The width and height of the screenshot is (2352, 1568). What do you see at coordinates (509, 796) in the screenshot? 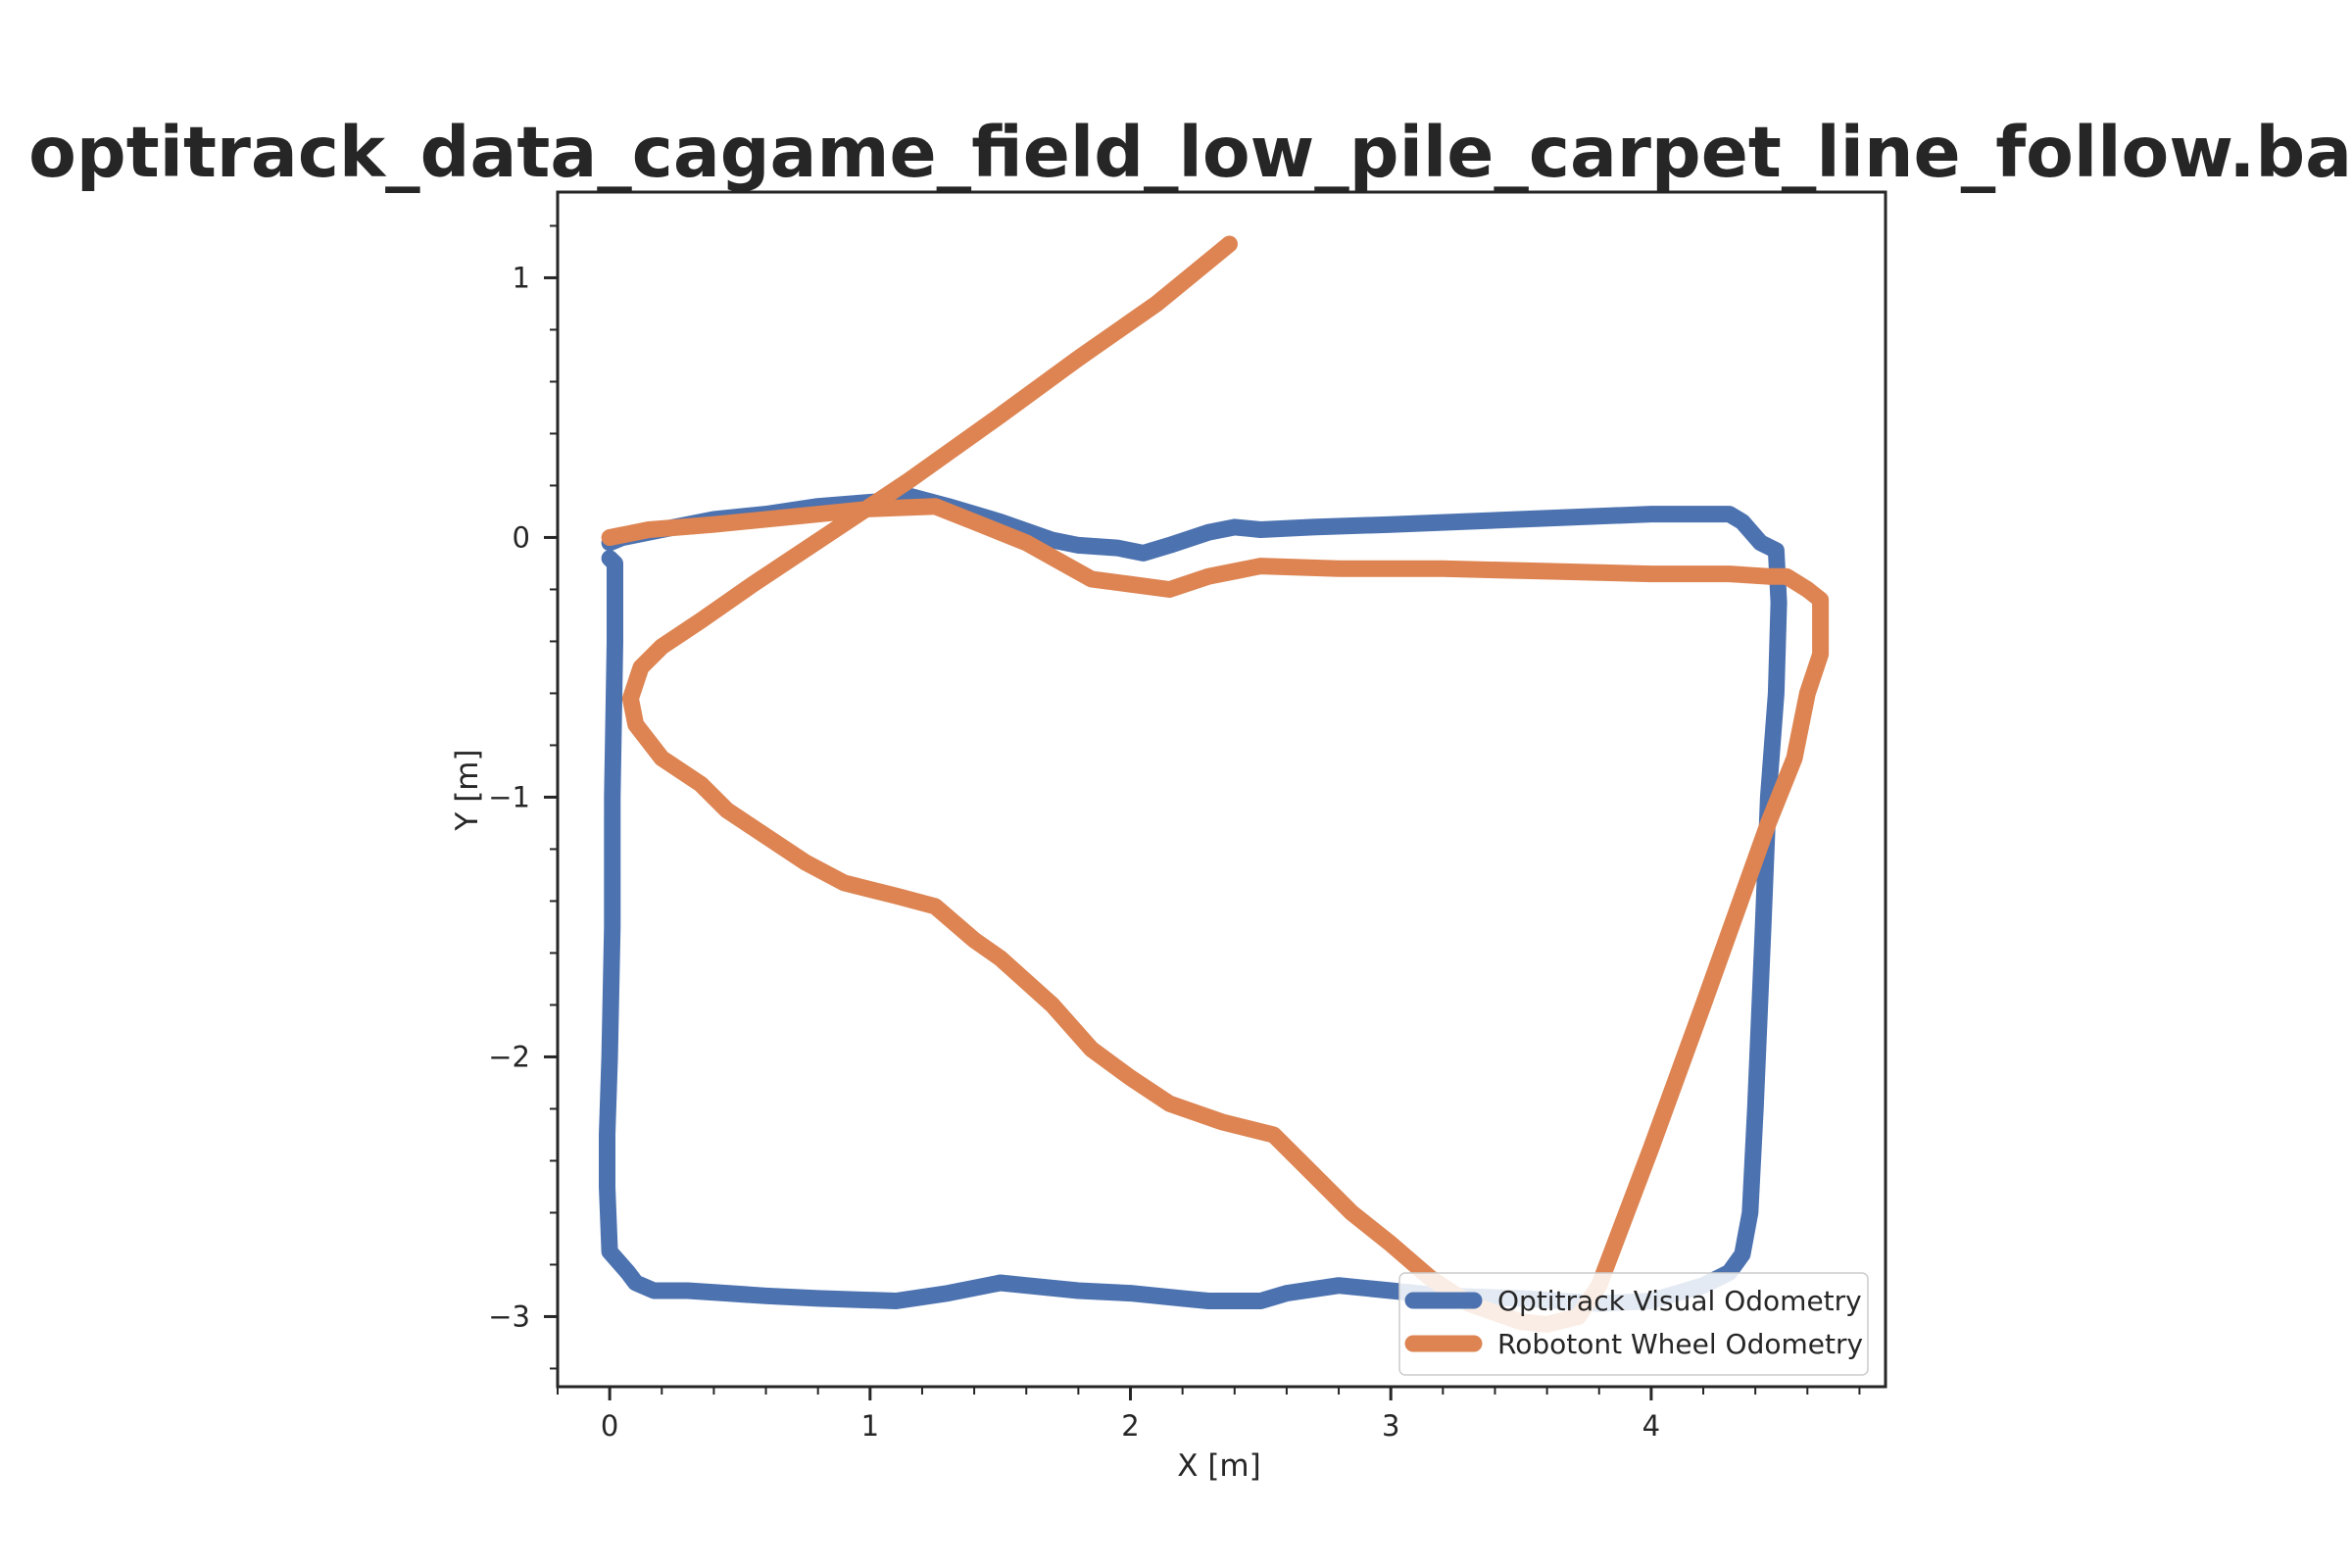
I see `y-tick-label: −1` at bounding box center [509, 796].